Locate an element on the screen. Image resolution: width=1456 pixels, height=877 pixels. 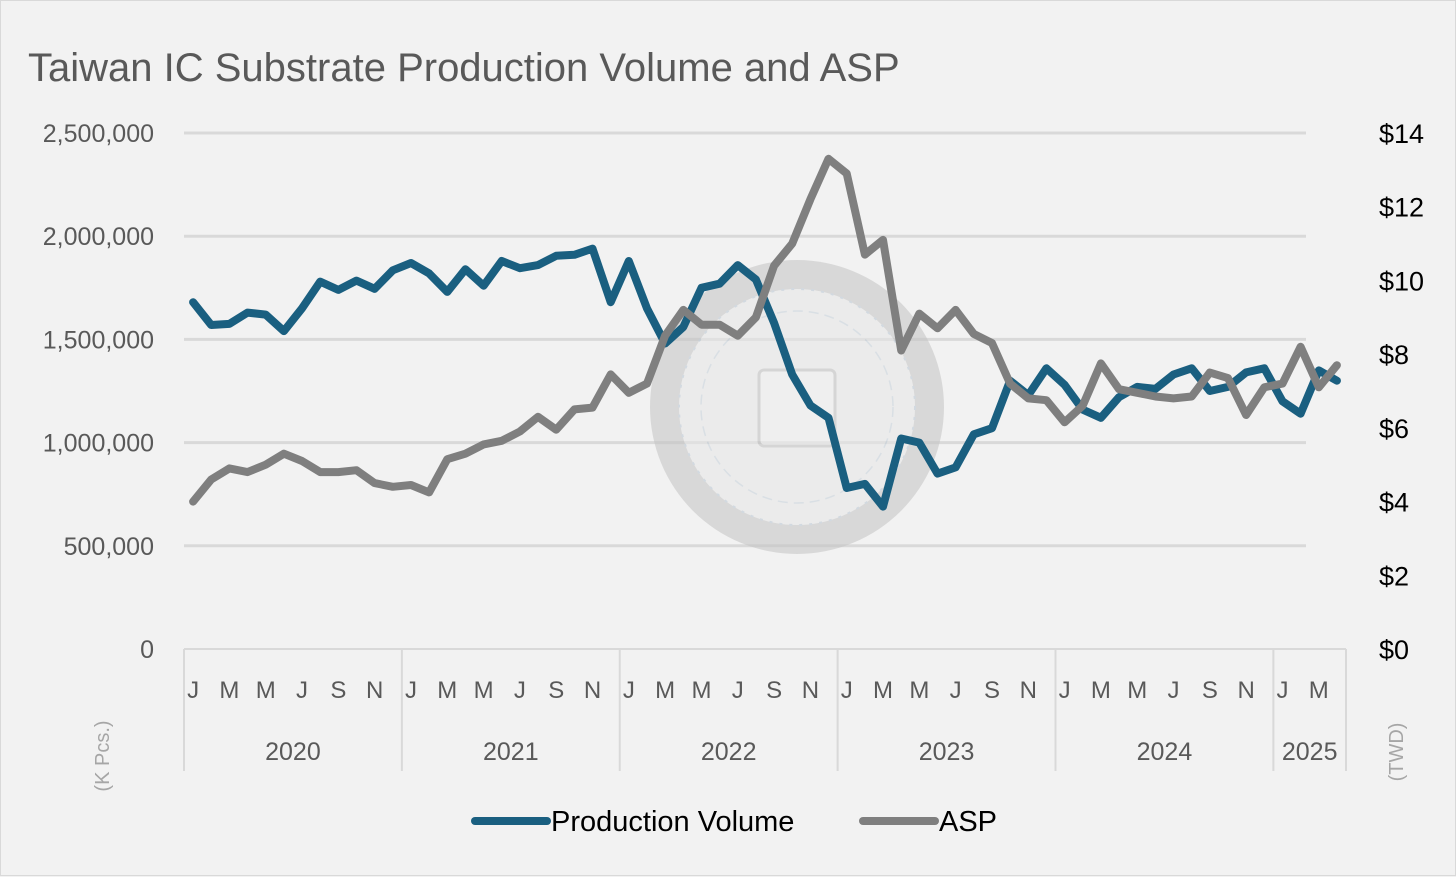
x-year-label: 2024 is located at coordinates (1165, 752).